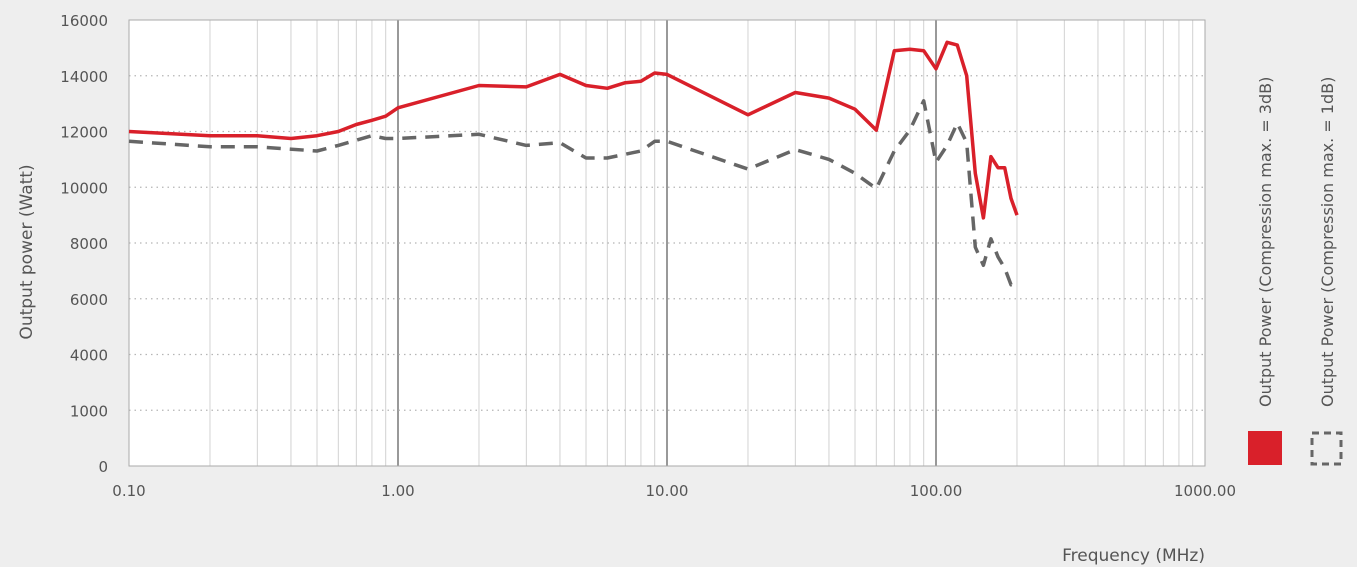 This screenshot has height=567, width=1357. I want to click on x-tick-label: 100.00, so click(936, 491).